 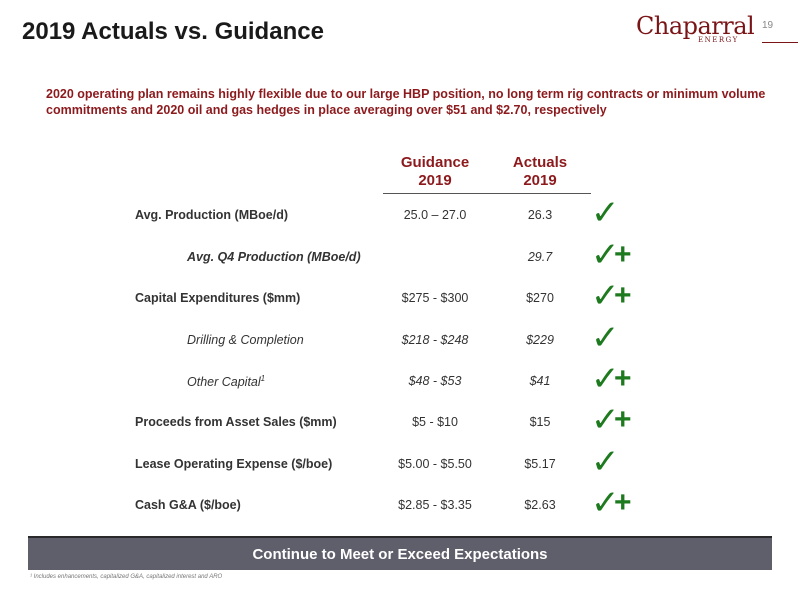 I want to click on guidance-header-line2: 2019, so click(x=435, y=180).